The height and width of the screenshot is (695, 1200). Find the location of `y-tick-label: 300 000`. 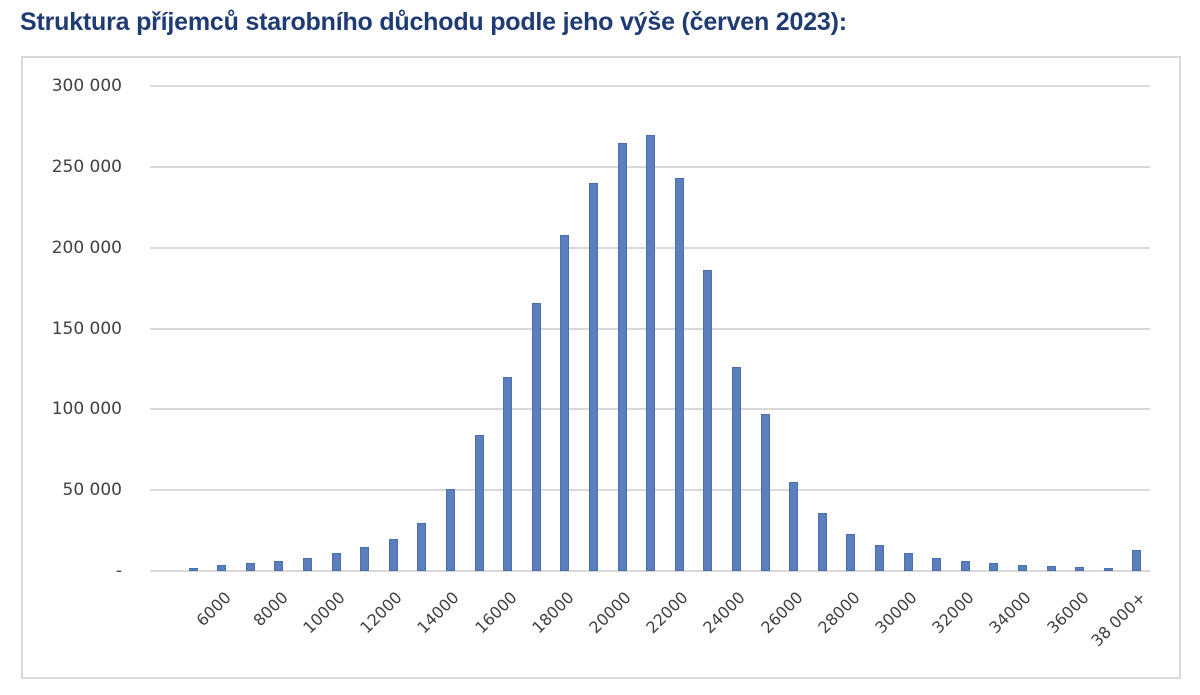

y-tick-label: 300 000 is located at coordinates (86, 86).